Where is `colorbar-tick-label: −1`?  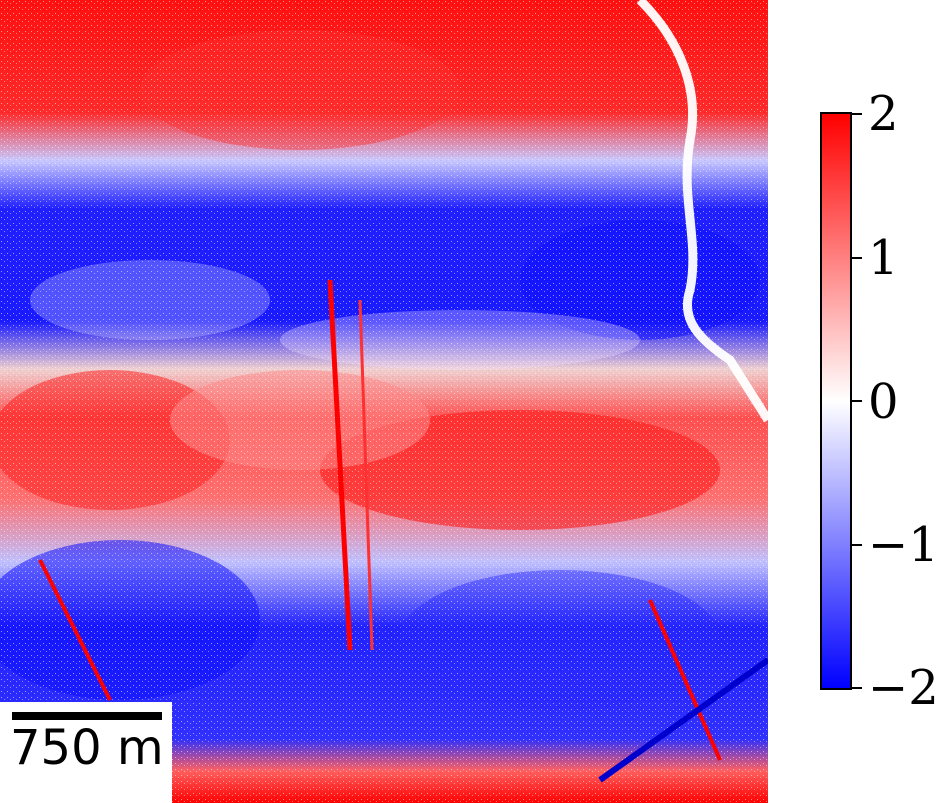
colorbar-tick-label: −1 is located at coordinates (903, 545).